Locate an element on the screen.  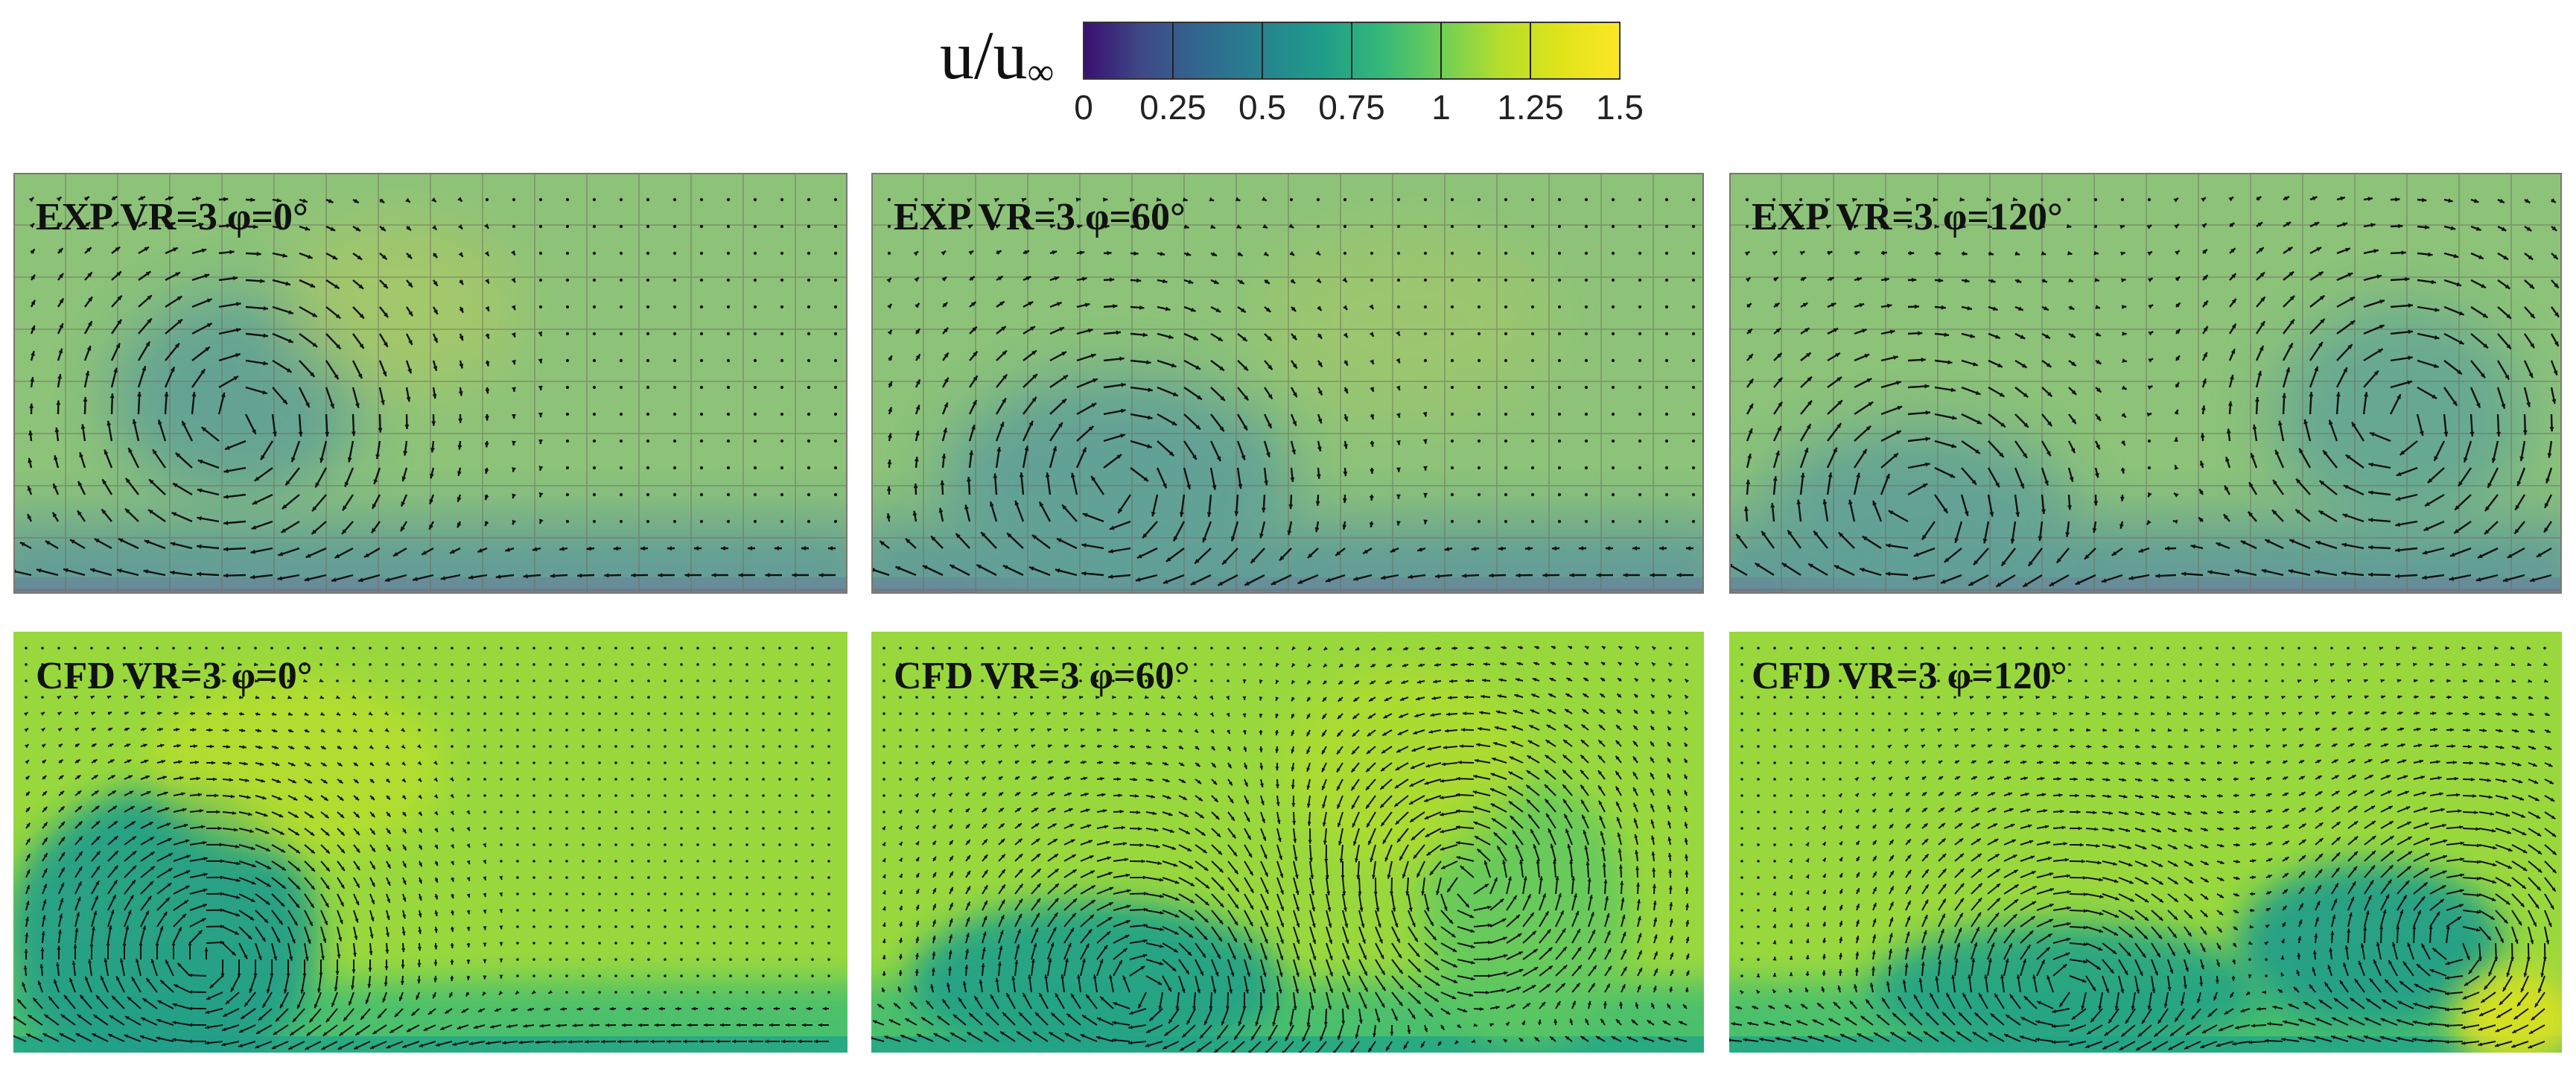
flow-region is located at coordinates (1915, 508).